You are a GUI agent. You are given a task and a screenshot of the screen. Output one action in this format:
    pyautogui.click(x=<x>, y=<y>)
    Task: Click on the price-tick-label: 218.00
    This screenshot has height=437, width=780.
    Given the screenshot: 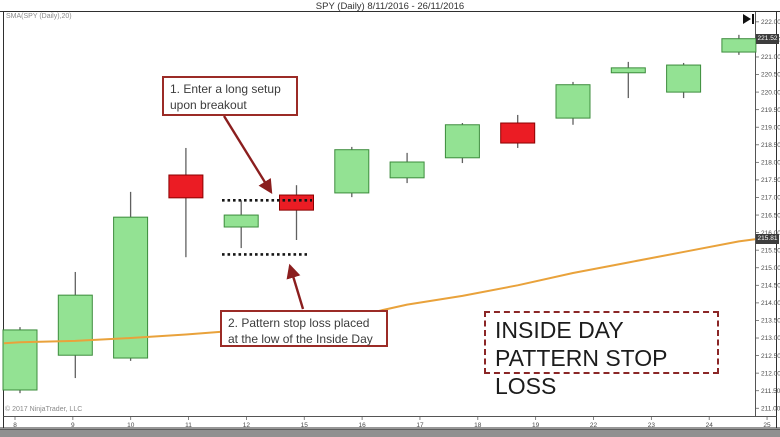 What is the action you would take?
    pyautogui.click(x=770, y=163)
    